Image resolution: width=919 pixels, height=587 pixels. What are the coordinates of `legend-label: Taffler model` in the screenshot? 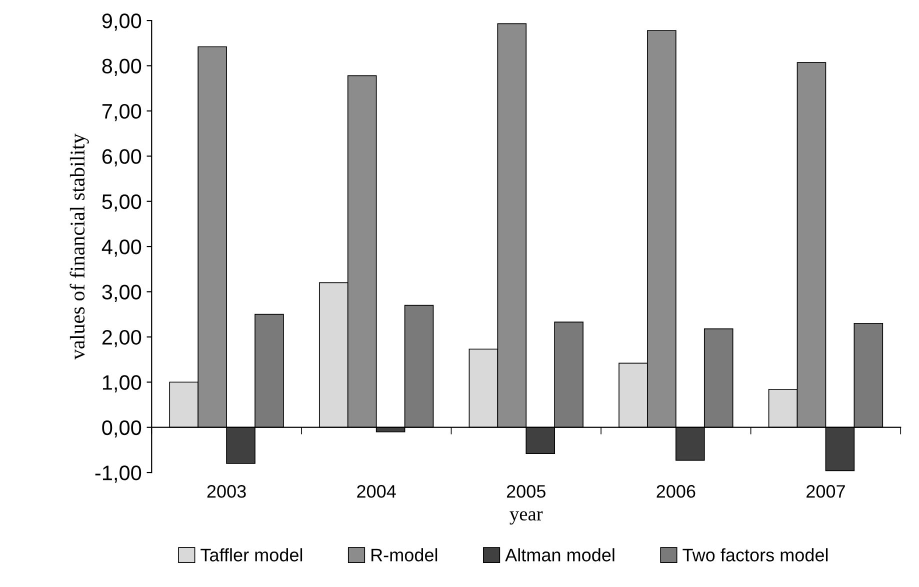 It's located at (251, 555).